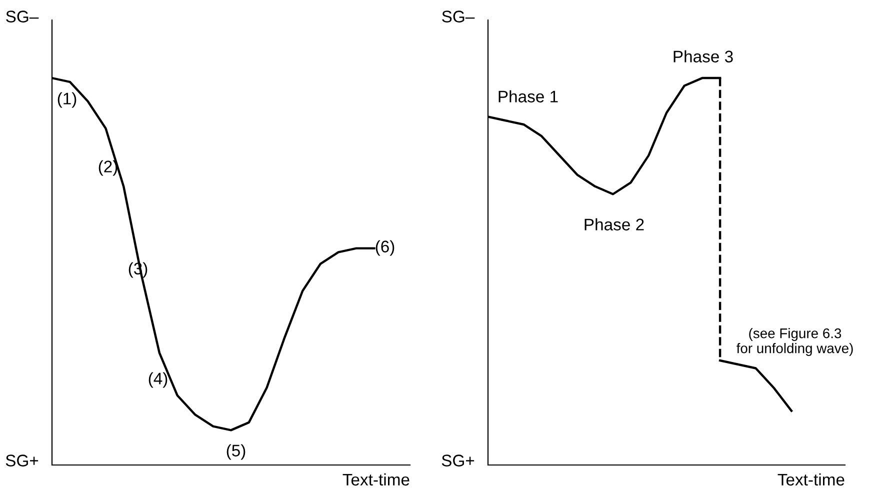  Describe the element at coordinates (794, 342) in the screenshot. I see `annotation: (see Figure 6.3 for unfolding wave)` at that location.